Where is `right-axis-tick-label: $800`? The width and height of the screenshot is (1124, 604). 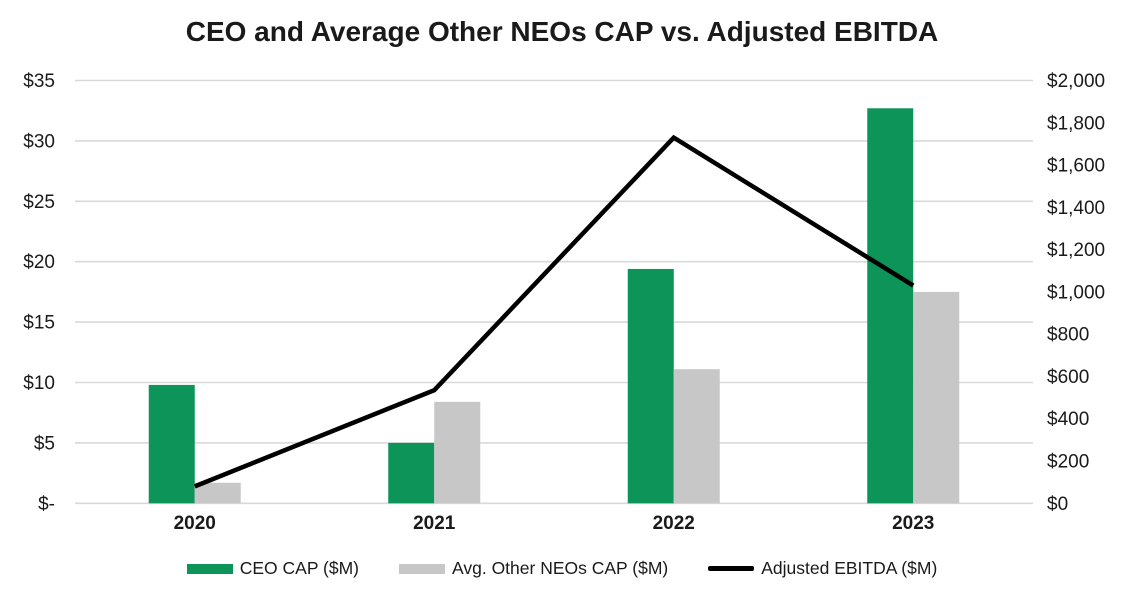 right-axis-tick-label: $800 is located at coordinates (1068, 335).